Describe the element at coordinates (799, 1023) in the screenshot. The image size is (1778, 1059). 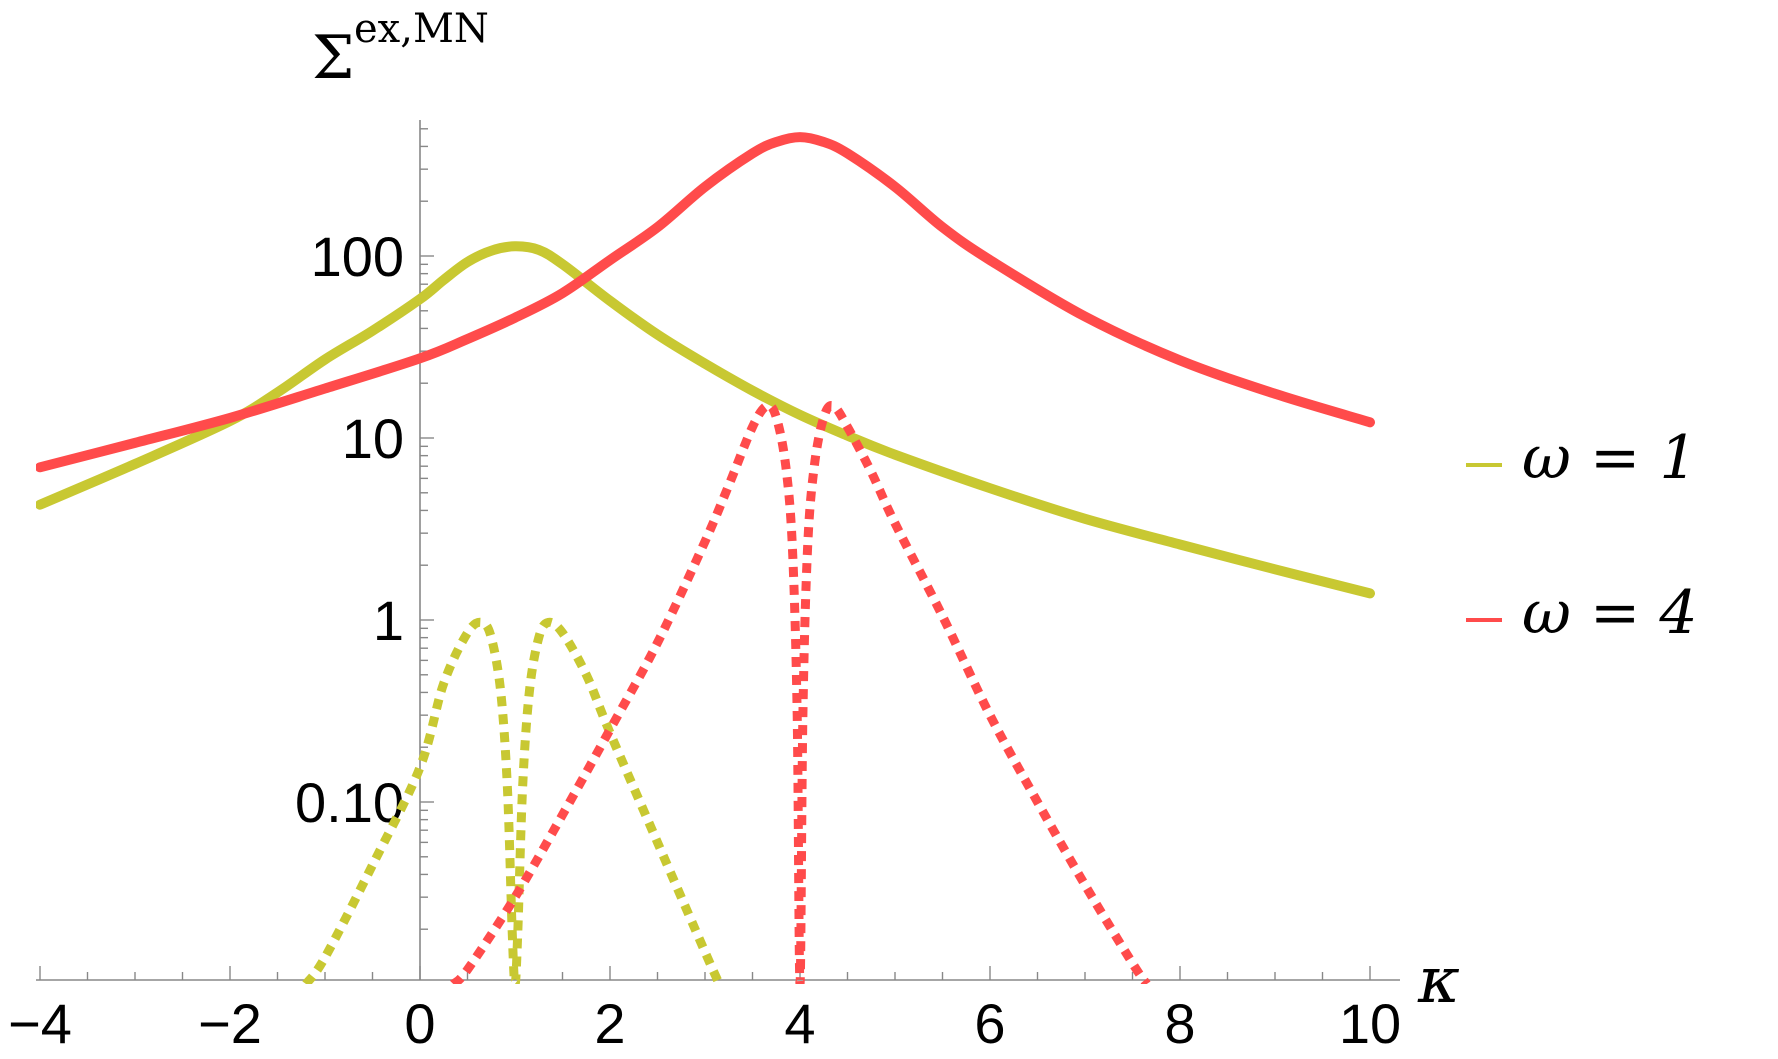
I see `x-tick-label: 4` at that location.